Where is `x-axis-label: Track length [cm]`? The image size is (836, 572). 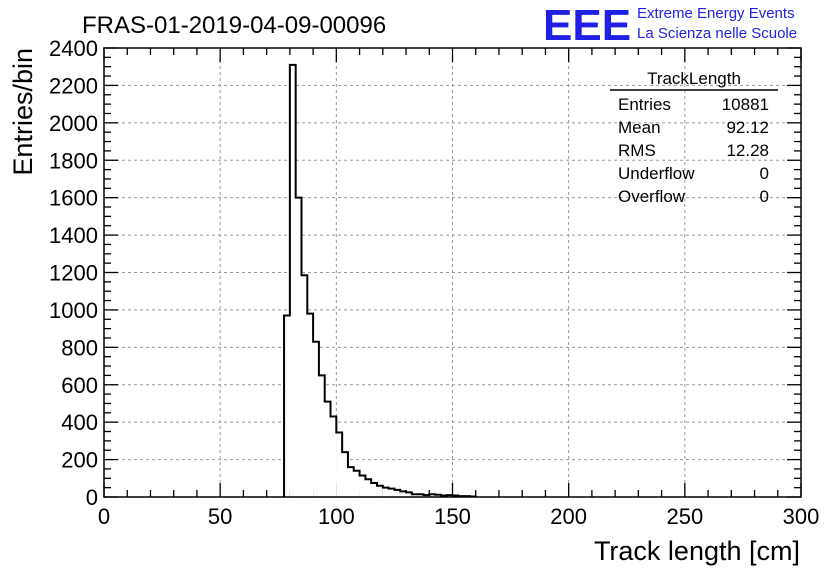
x-axis-label: Track length [cm] is located at coordinates (697, 551).